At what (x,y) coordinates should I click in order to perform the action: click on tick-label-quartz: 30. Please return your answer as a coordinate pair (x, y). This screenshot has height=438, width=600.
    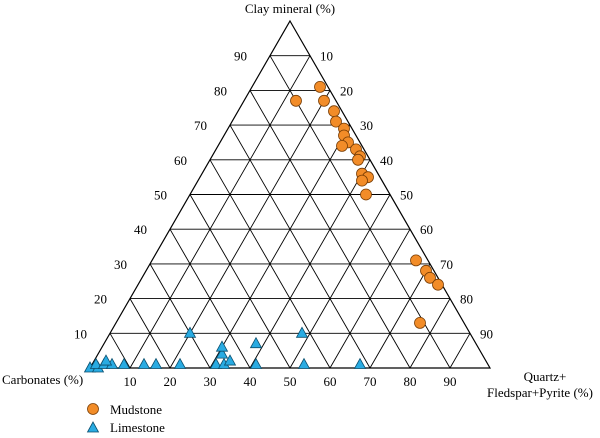
    Looking at the image, I should click on (210, 381).